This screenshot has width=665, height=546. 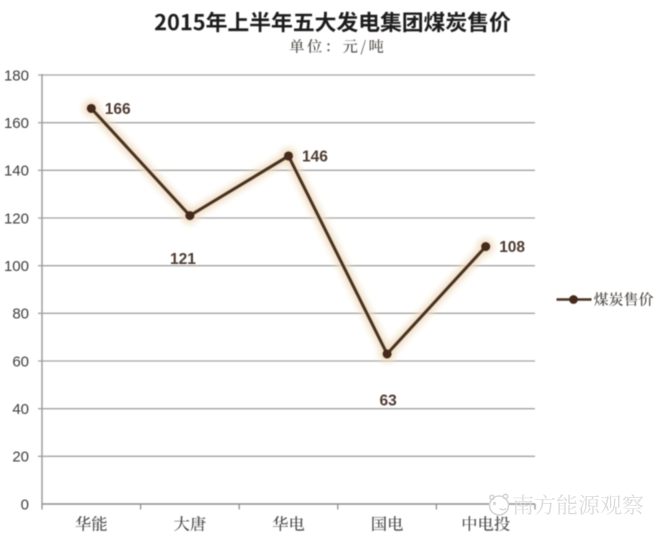 I want to click on svg-text: 160, so click(x=16, y=123).